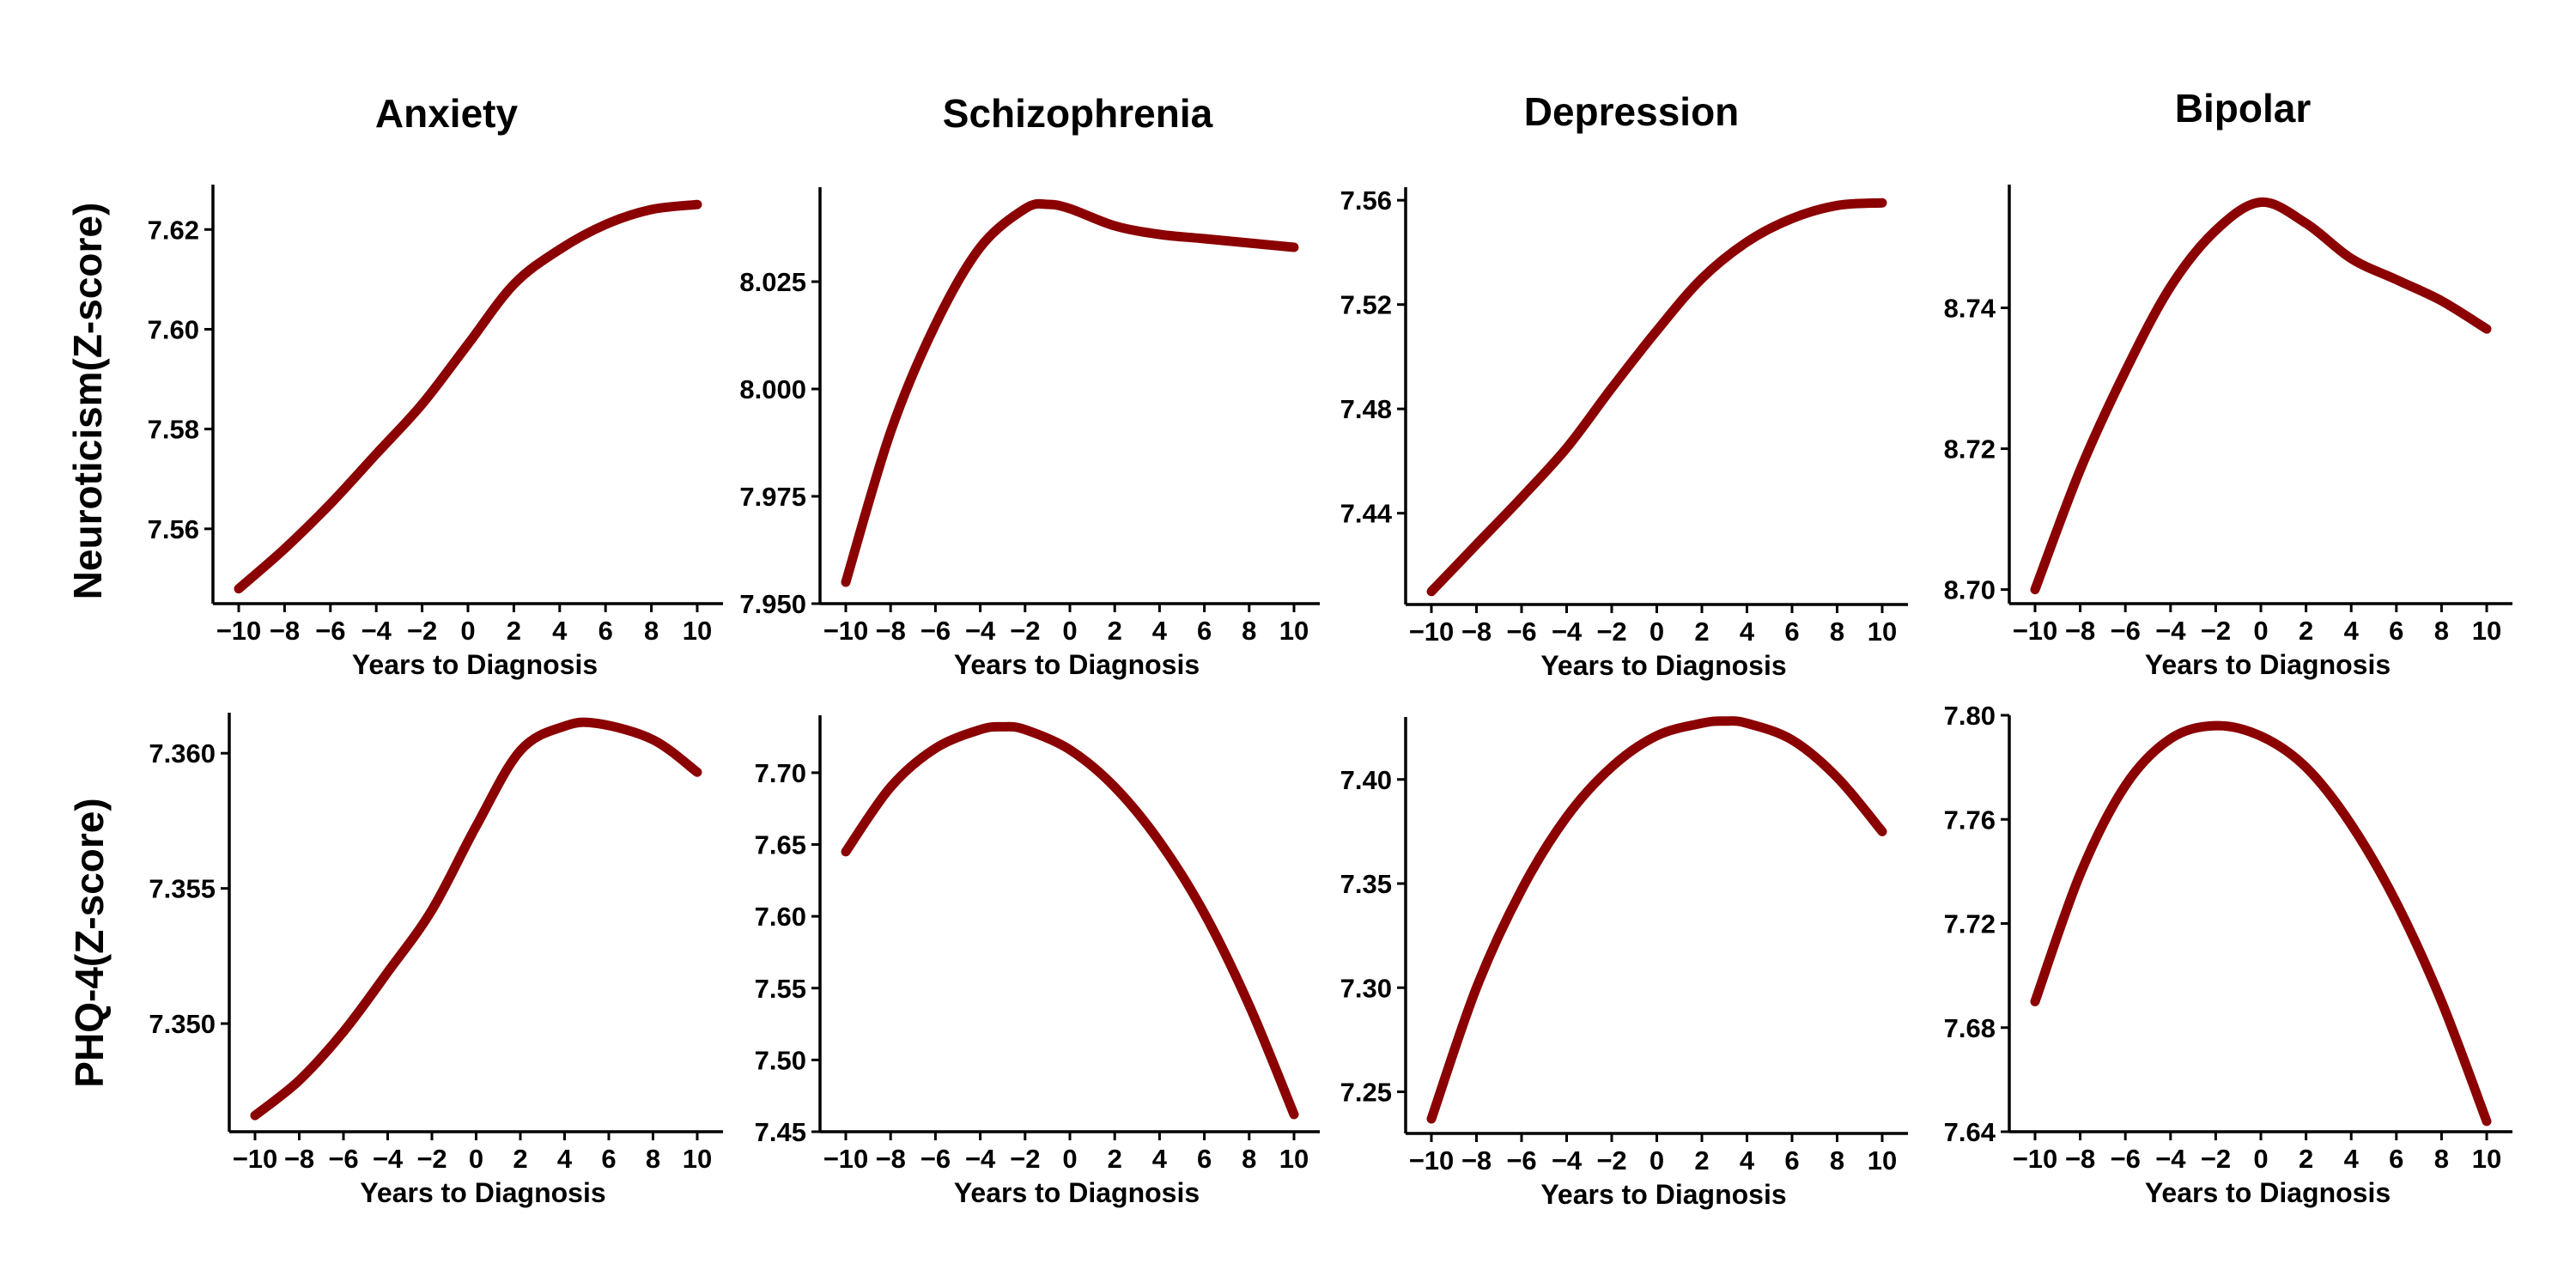 The image size is (2576, 1288). What do you see at coordinates (174, 430) in the screenshot?
I see `y-tick-label: 7.58` at bounding box center [174, 430].